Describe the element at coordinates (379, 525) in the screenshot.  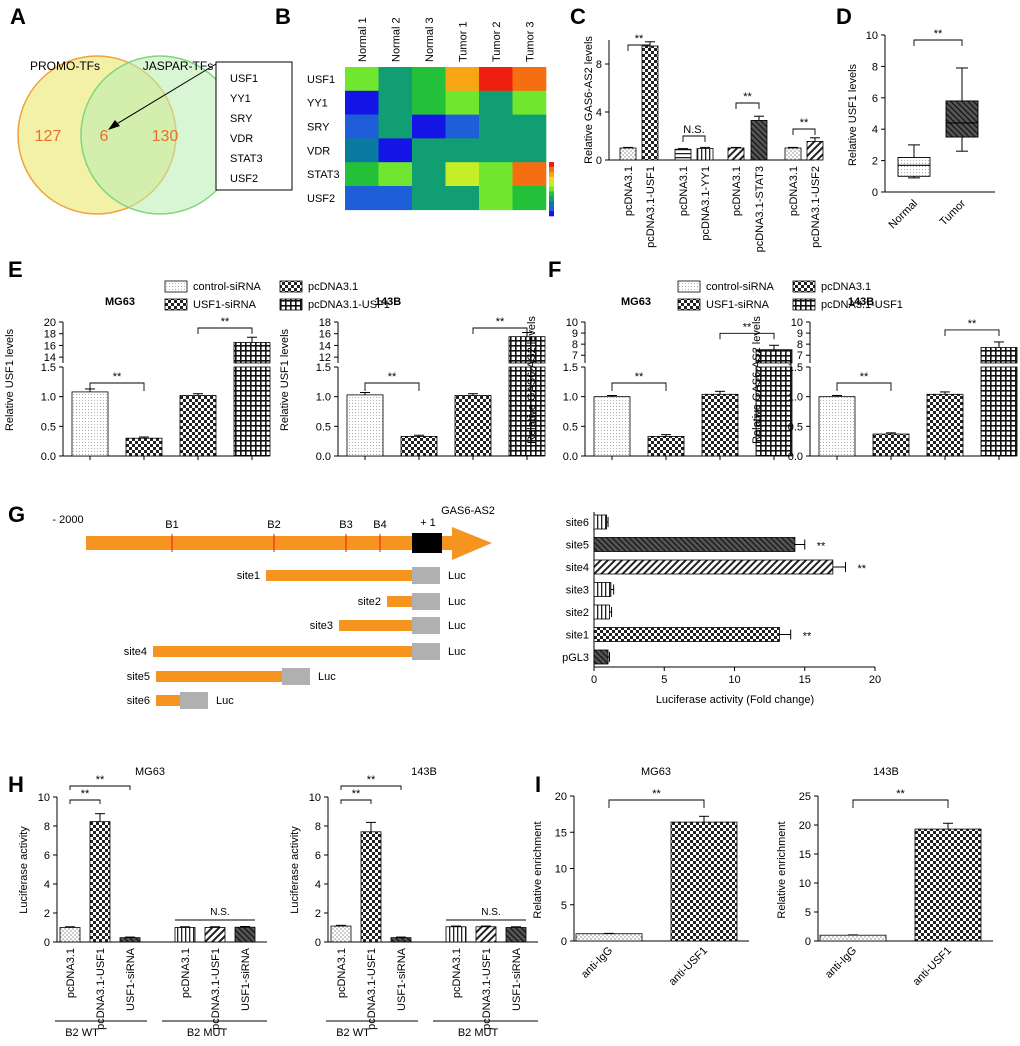
I see `binding-site-label: B4` at that location.